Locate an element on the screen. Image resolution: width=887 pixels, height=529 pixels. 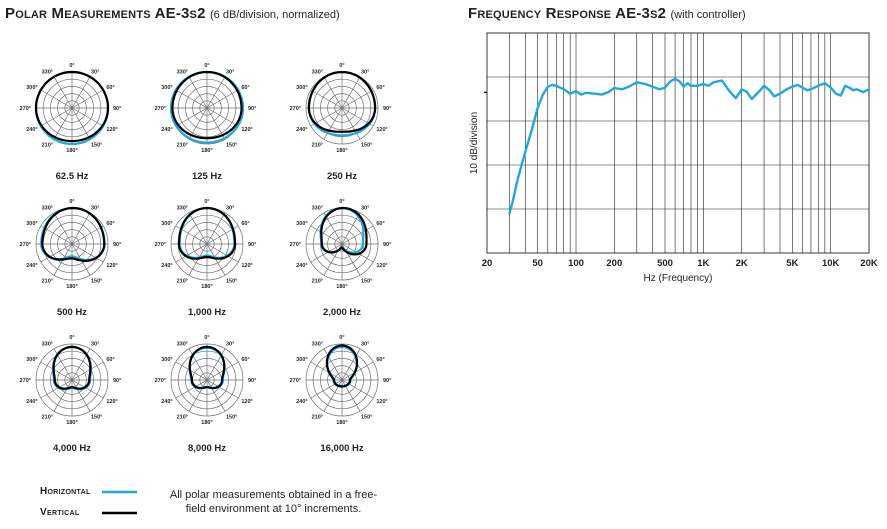
polar-title-text: Polar Measurements AE-3s2 is located at coordinates (105, 13).